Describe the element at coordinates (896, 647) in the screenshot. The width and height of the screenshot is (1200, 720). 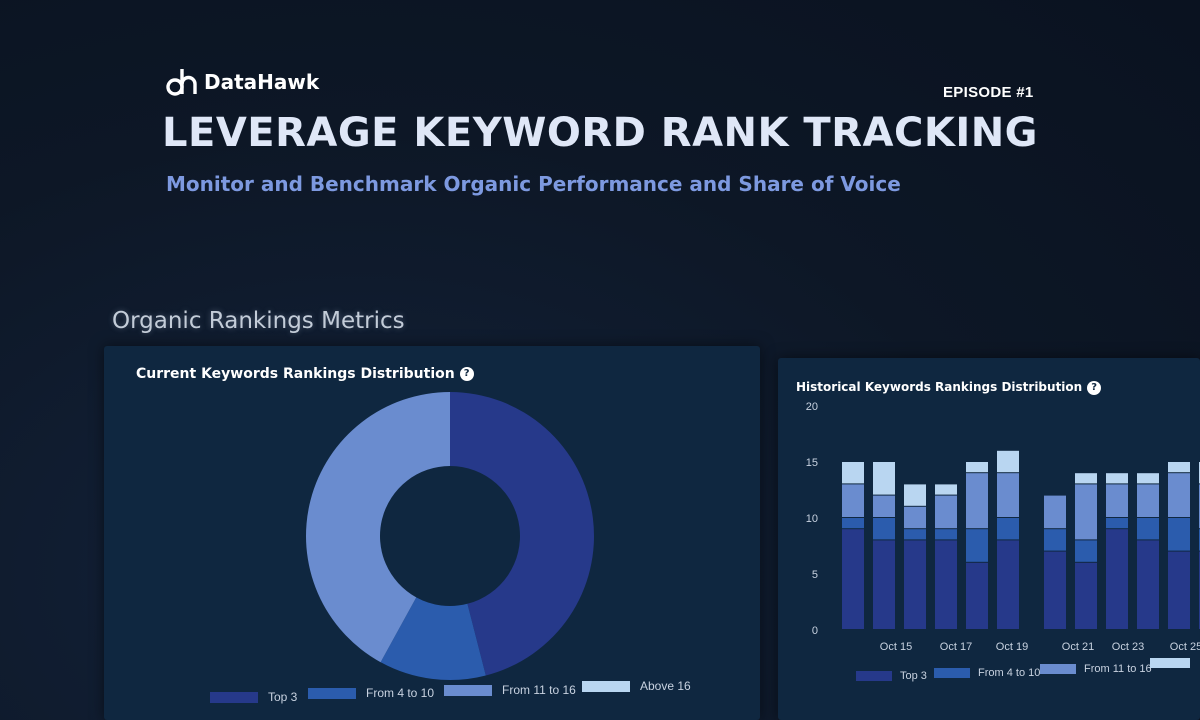
I see `x-tick-label: Oct 15` at that location.